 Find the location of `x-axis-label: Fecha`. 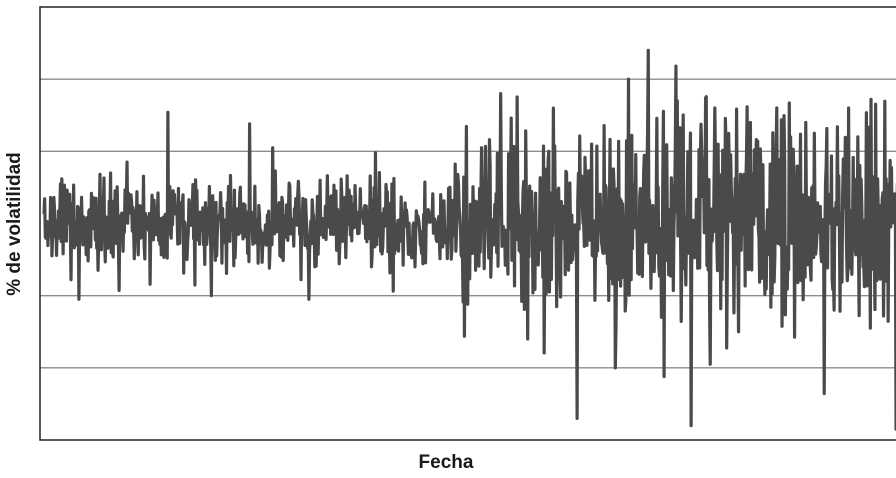

x-axis-label: Fecha is located at coordinates (446, 462).